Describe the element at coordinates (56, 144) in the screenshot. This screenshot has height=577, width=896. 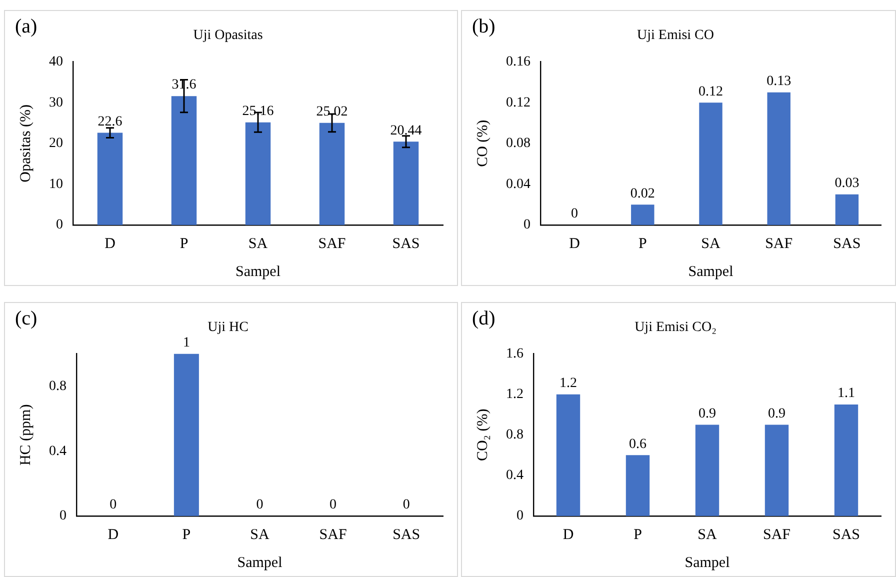
I see `y-tick-label: 20` at that location.